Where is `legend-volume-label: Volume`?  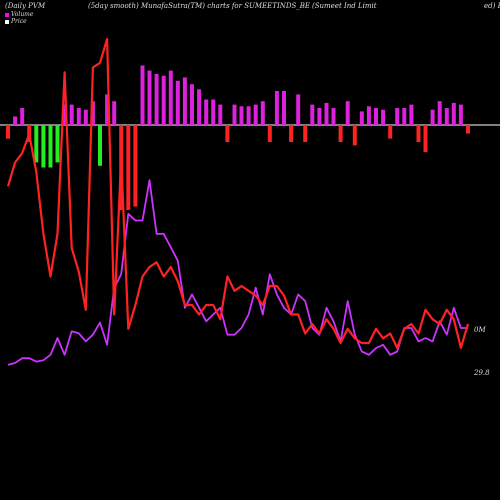
legend-volume-label: Volume is located at coordinates (22, 14).